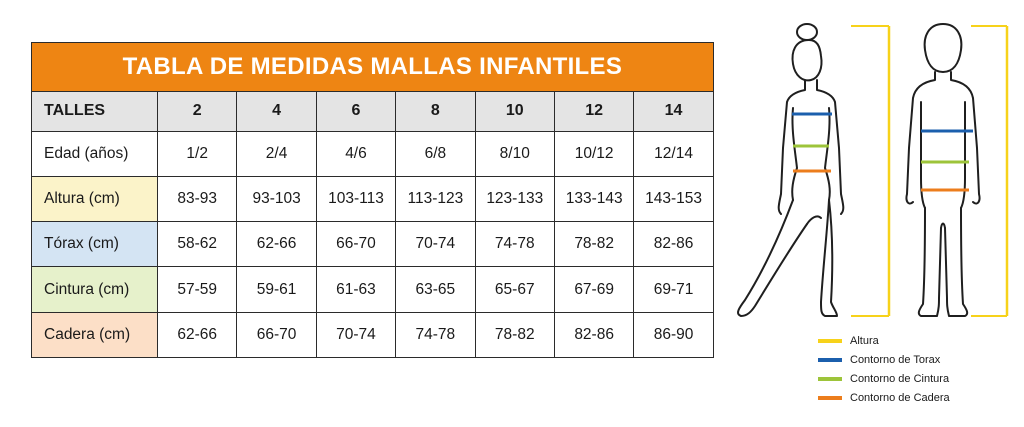 The image size is (1024, 427). What do you see at coordinates (884, 340) in the screenshot?
I see `legend-item-altura: Altura` at bounding box center [884, 340].